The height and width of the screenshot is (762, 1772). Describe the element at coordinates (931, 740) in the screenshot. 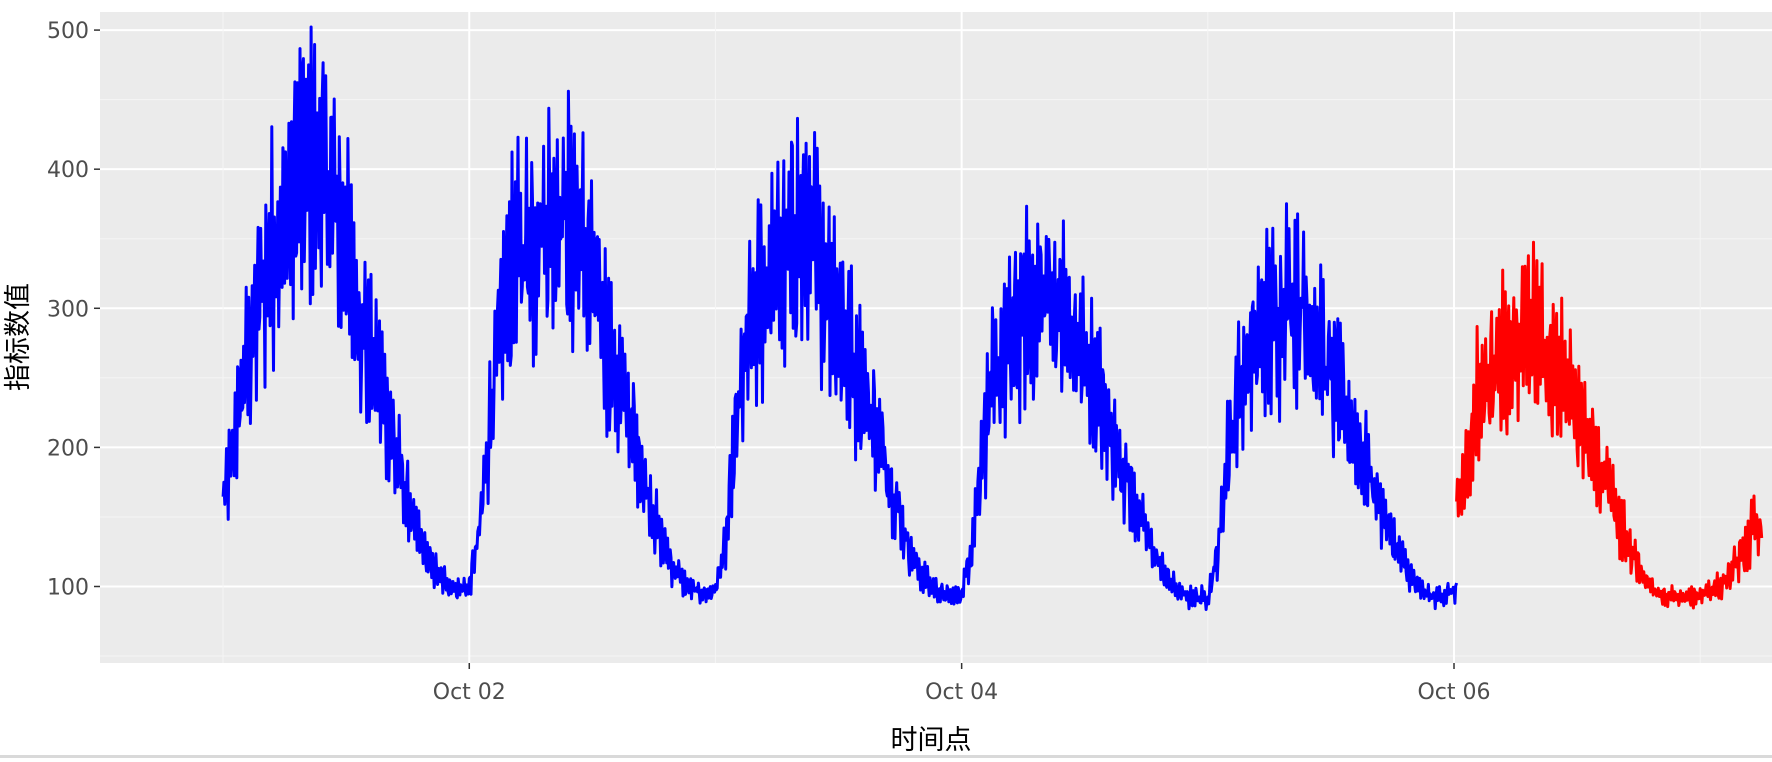

I see `x-axis-title: 时间点` at that location.